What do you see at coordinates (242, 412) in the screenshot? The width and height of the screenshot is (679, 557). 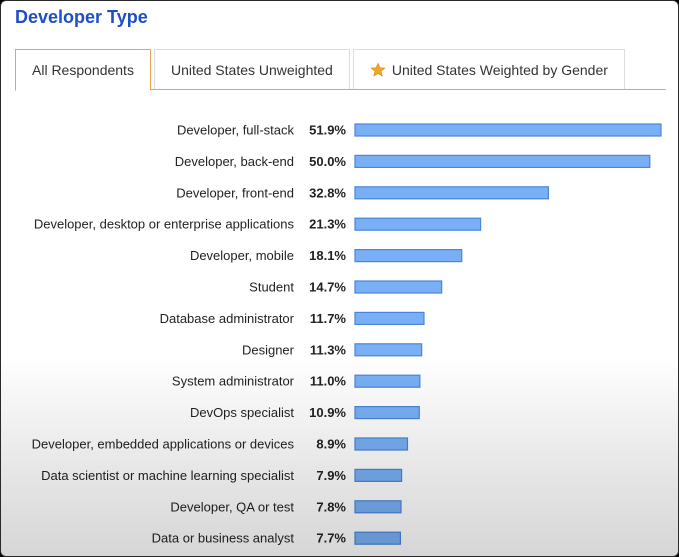 I see `category-label: DevOps specialist` at bounding box center [242, 412].